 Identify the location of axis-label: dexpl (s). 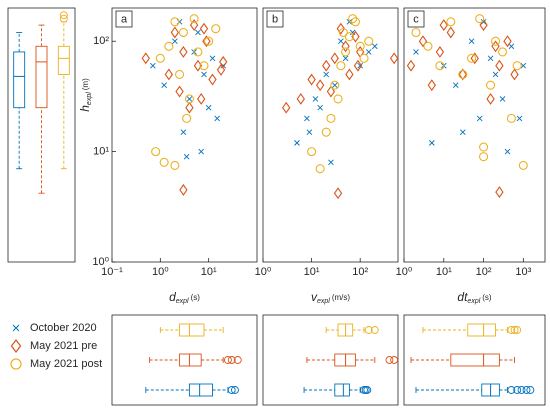
(184, 297).